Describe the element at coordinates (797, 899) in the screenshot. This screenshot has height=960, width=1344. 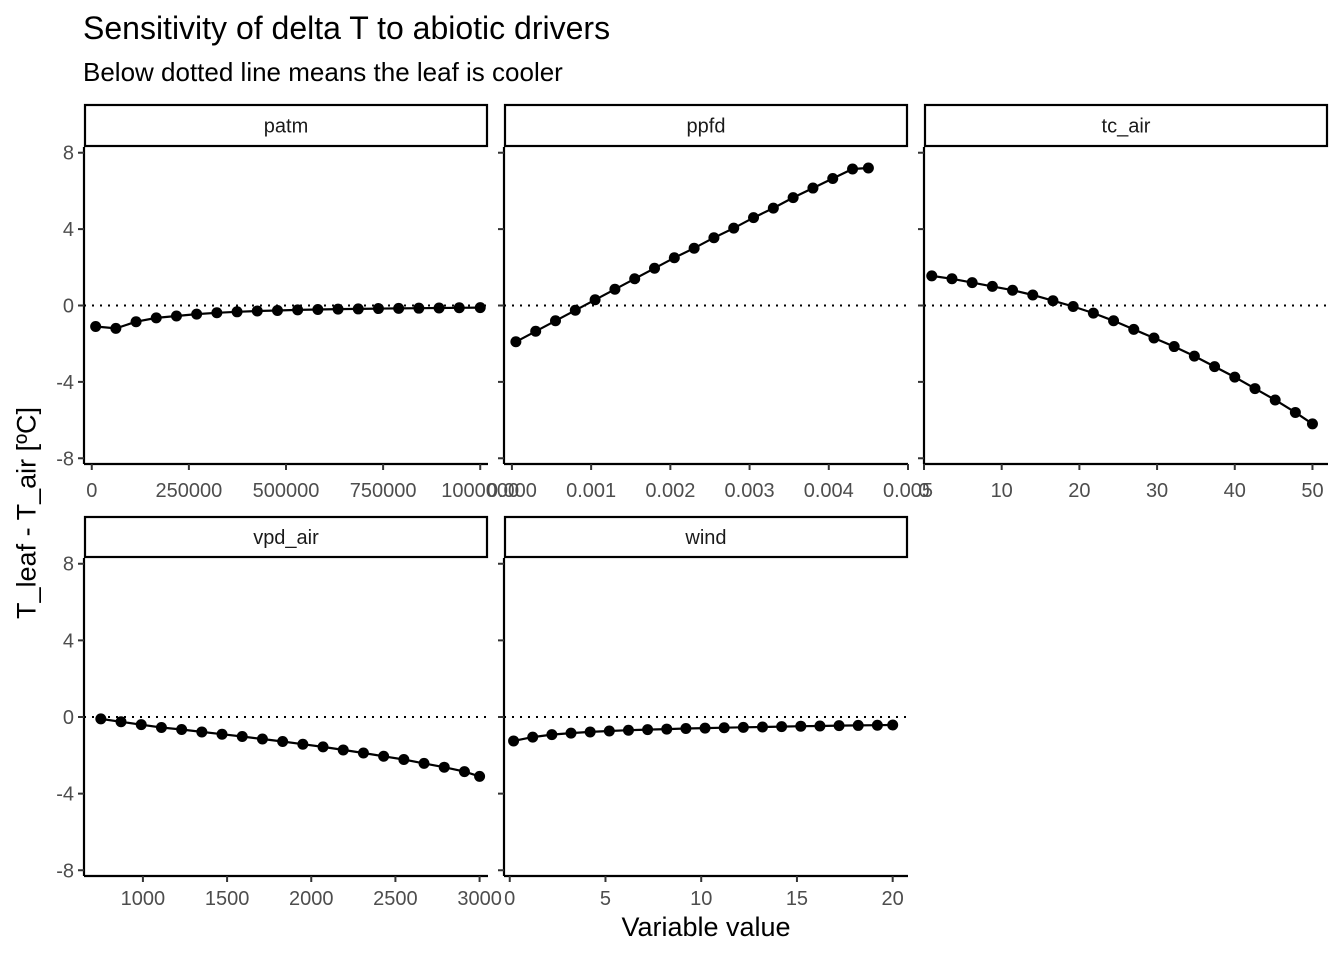
I see `x-tick-label: 15` at that location.